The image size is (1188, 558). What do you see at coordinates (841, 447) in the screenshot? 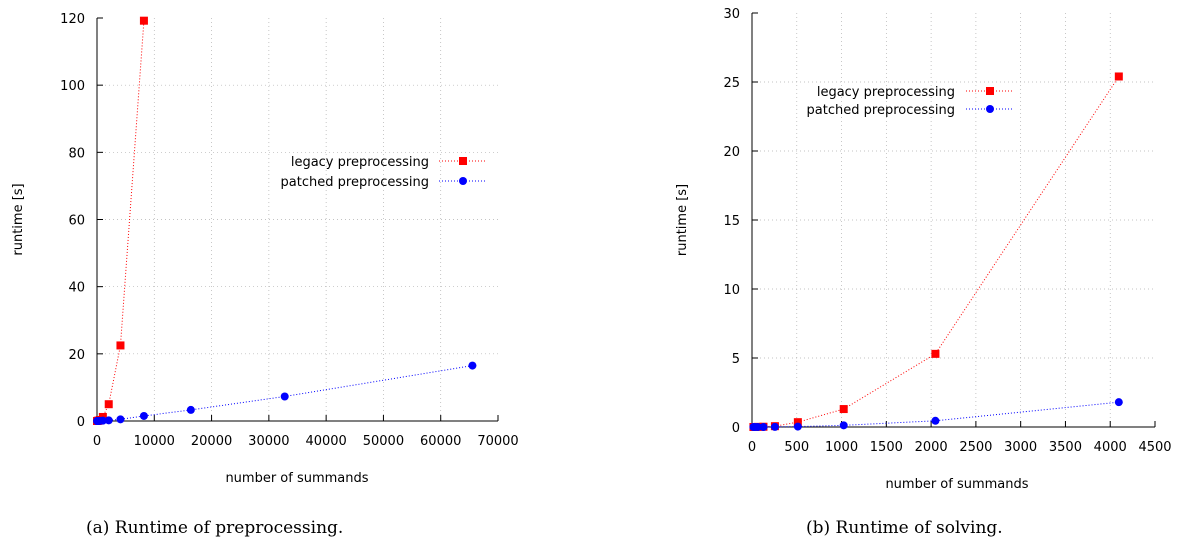
I see `x-tick-label: 1000` at bounding box center [841, 447].